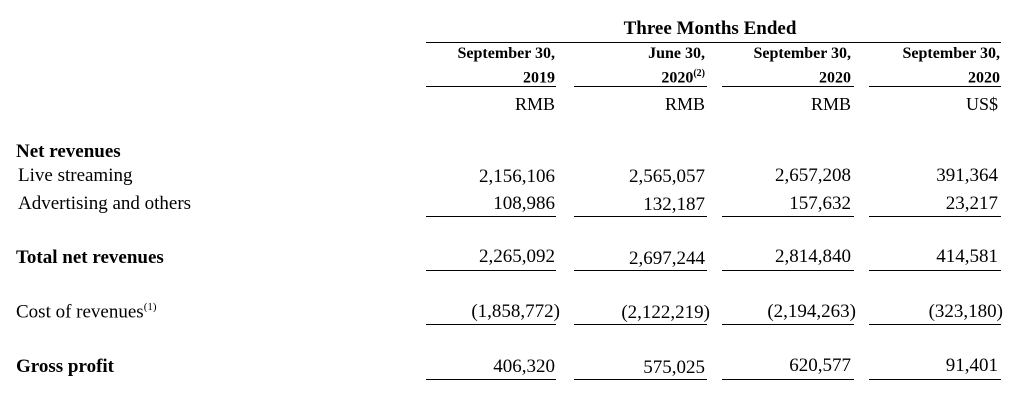  What do you see at coordinates (951, 66) in the screenshot?
I see `column-header-4: September 30, 2020` at bounding box center [951, 66].